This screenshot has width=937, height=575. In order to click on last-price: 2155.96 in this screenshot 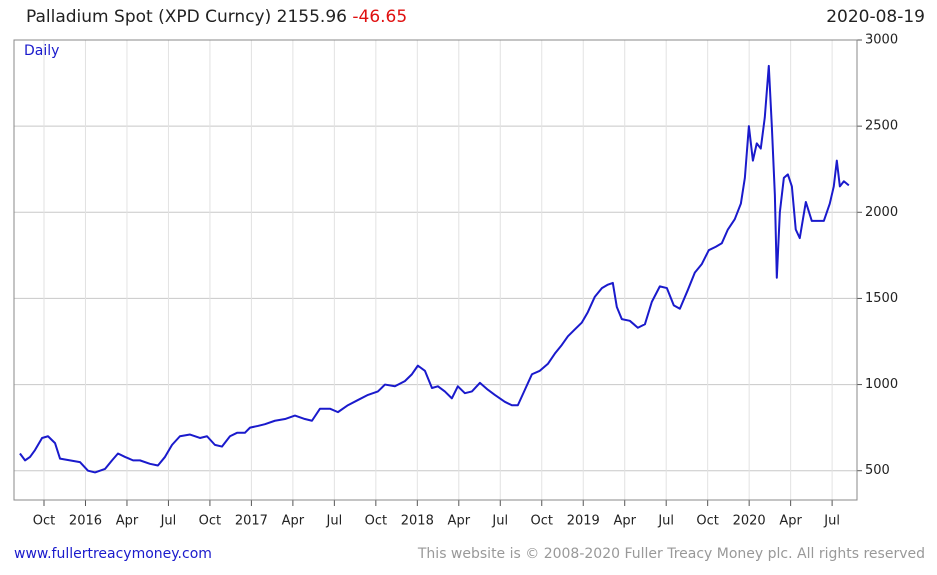, I will do `click(312, 17)`.